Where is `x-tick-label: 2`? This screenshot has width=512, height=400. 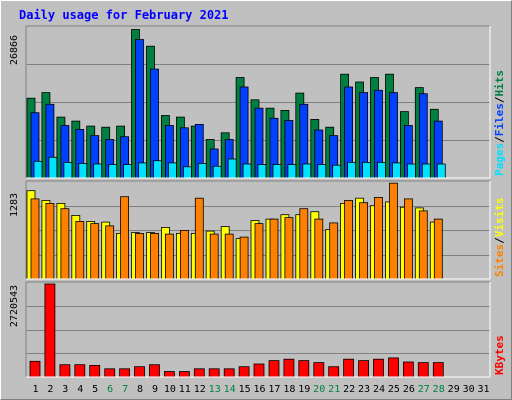 x-tick-label: 2 is located at coordinates (50, 389).